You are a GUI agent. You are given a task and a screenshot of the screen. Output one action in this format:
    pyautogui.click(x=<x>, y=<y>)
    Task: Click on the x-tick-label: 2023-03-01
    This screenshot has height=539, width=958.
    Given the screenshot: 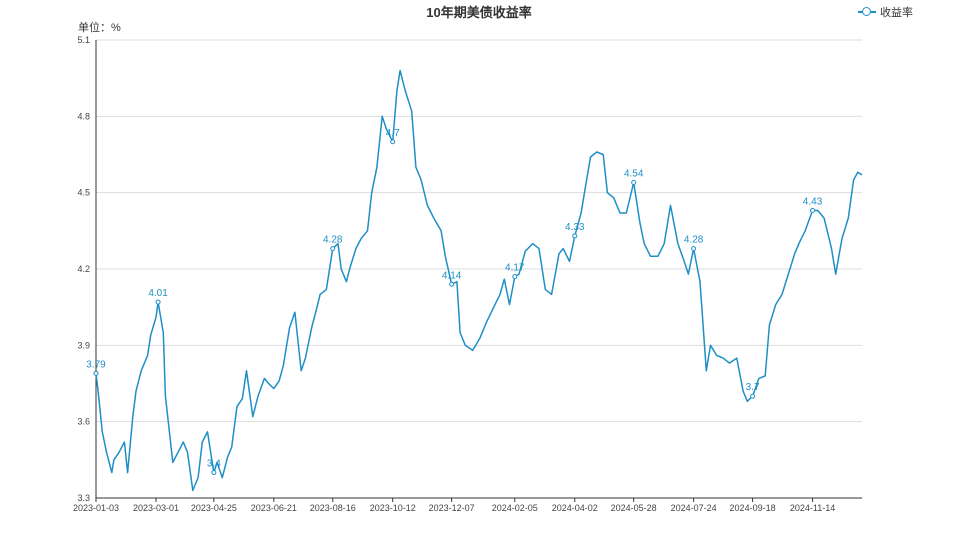 What is the action you would take?
    pyautogui.click(x=156, y=508)
    